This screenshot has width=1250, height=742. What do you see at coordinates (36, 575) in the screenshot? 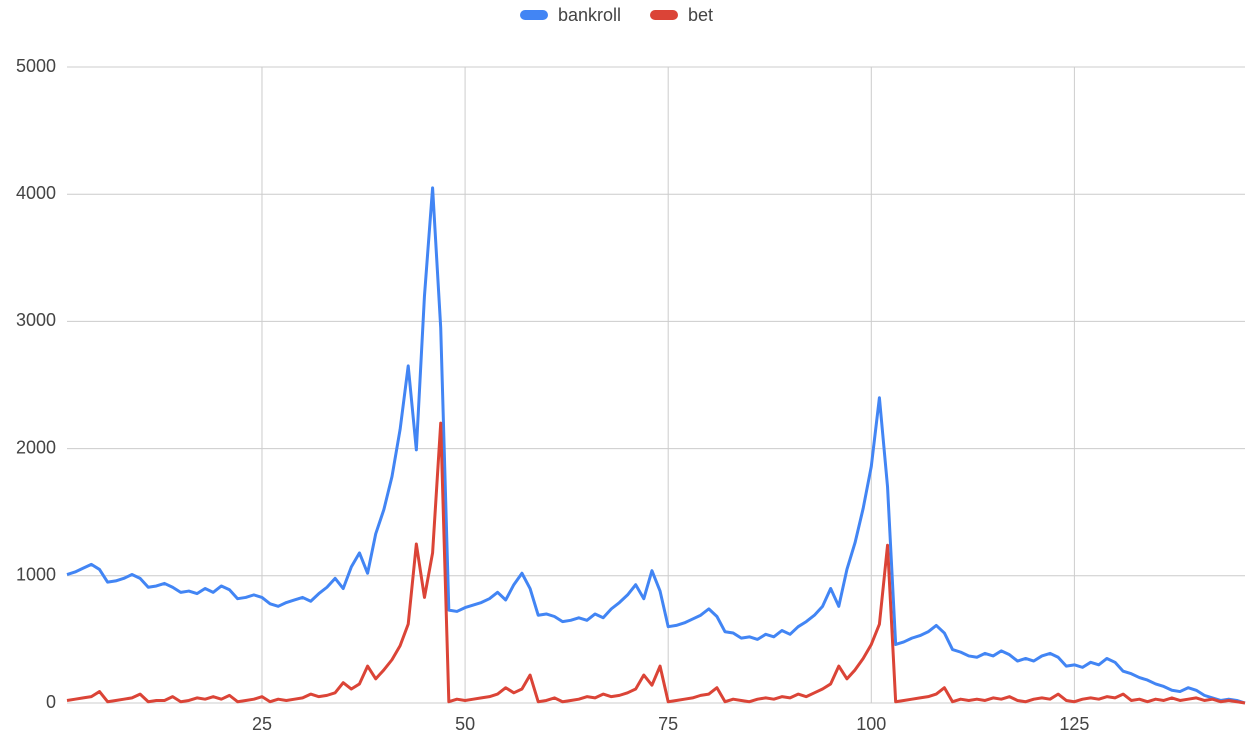
I see `y-tick-label: 1000` at bounding box center [36, 575].